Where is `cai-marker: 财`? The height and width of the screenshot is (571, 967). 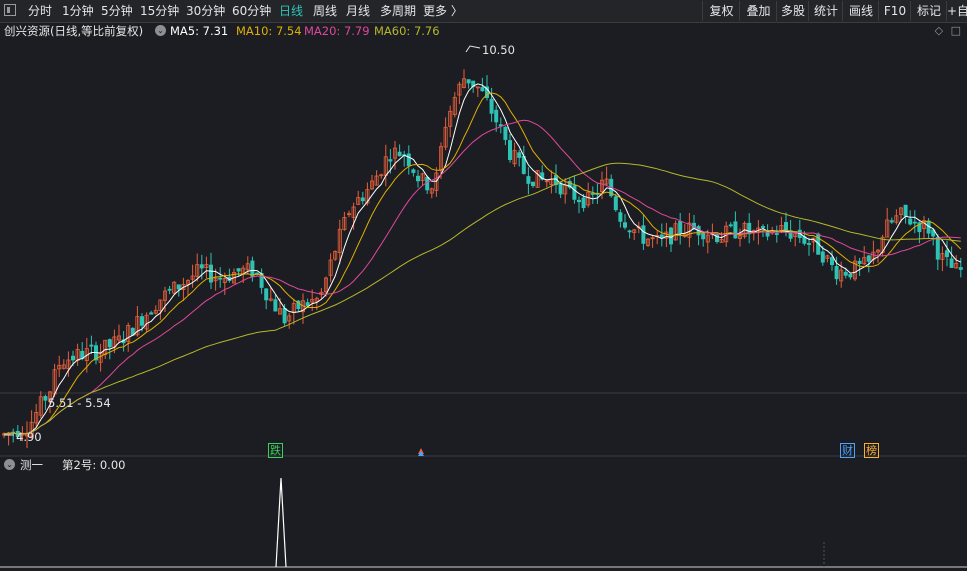
cai-marker: 财 is located at coordinates (847, 450).